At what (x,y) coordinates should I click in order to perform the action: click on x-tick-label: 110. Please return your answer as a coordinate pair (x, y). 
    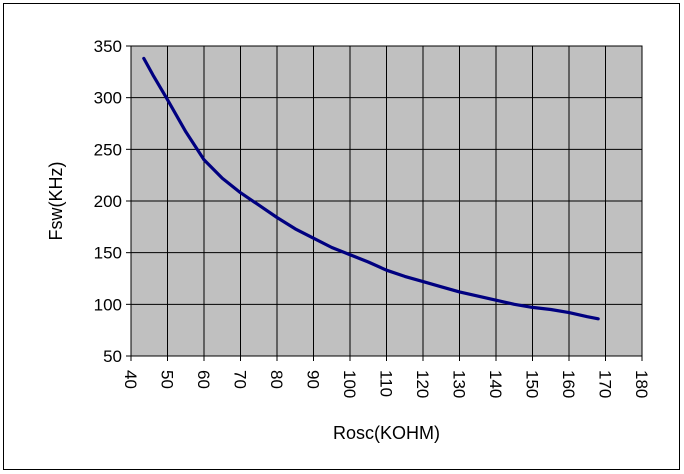
    Looking at the image, I should click on (386, 383).